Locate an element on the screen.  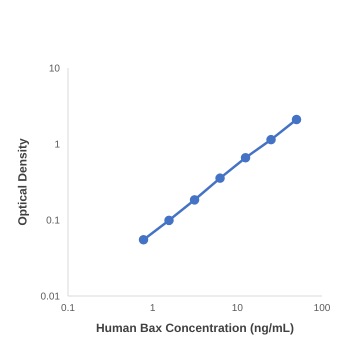
y-tick-label: 1 is located at coordinates (57, 145).